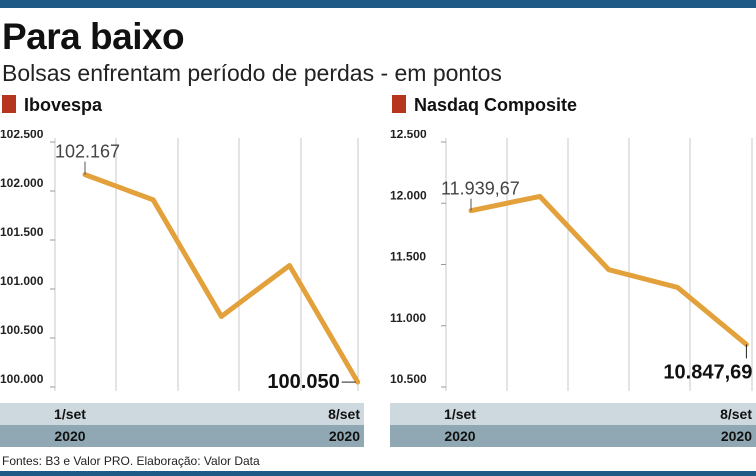 The image size is (756, 476). I want to click on chart-title-text: Ibovespa, so click(63, 105).